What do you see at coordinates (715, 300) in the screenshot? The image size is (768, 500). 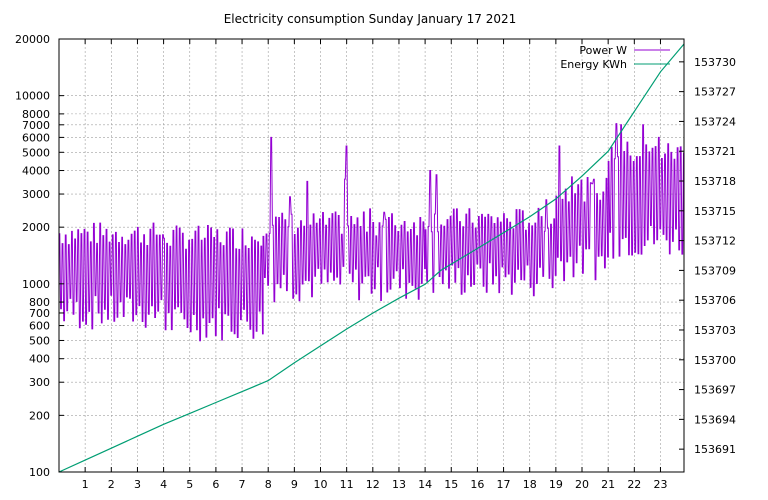 I see `y-right-tick-label: 153706` at bounding box center [715, 300].